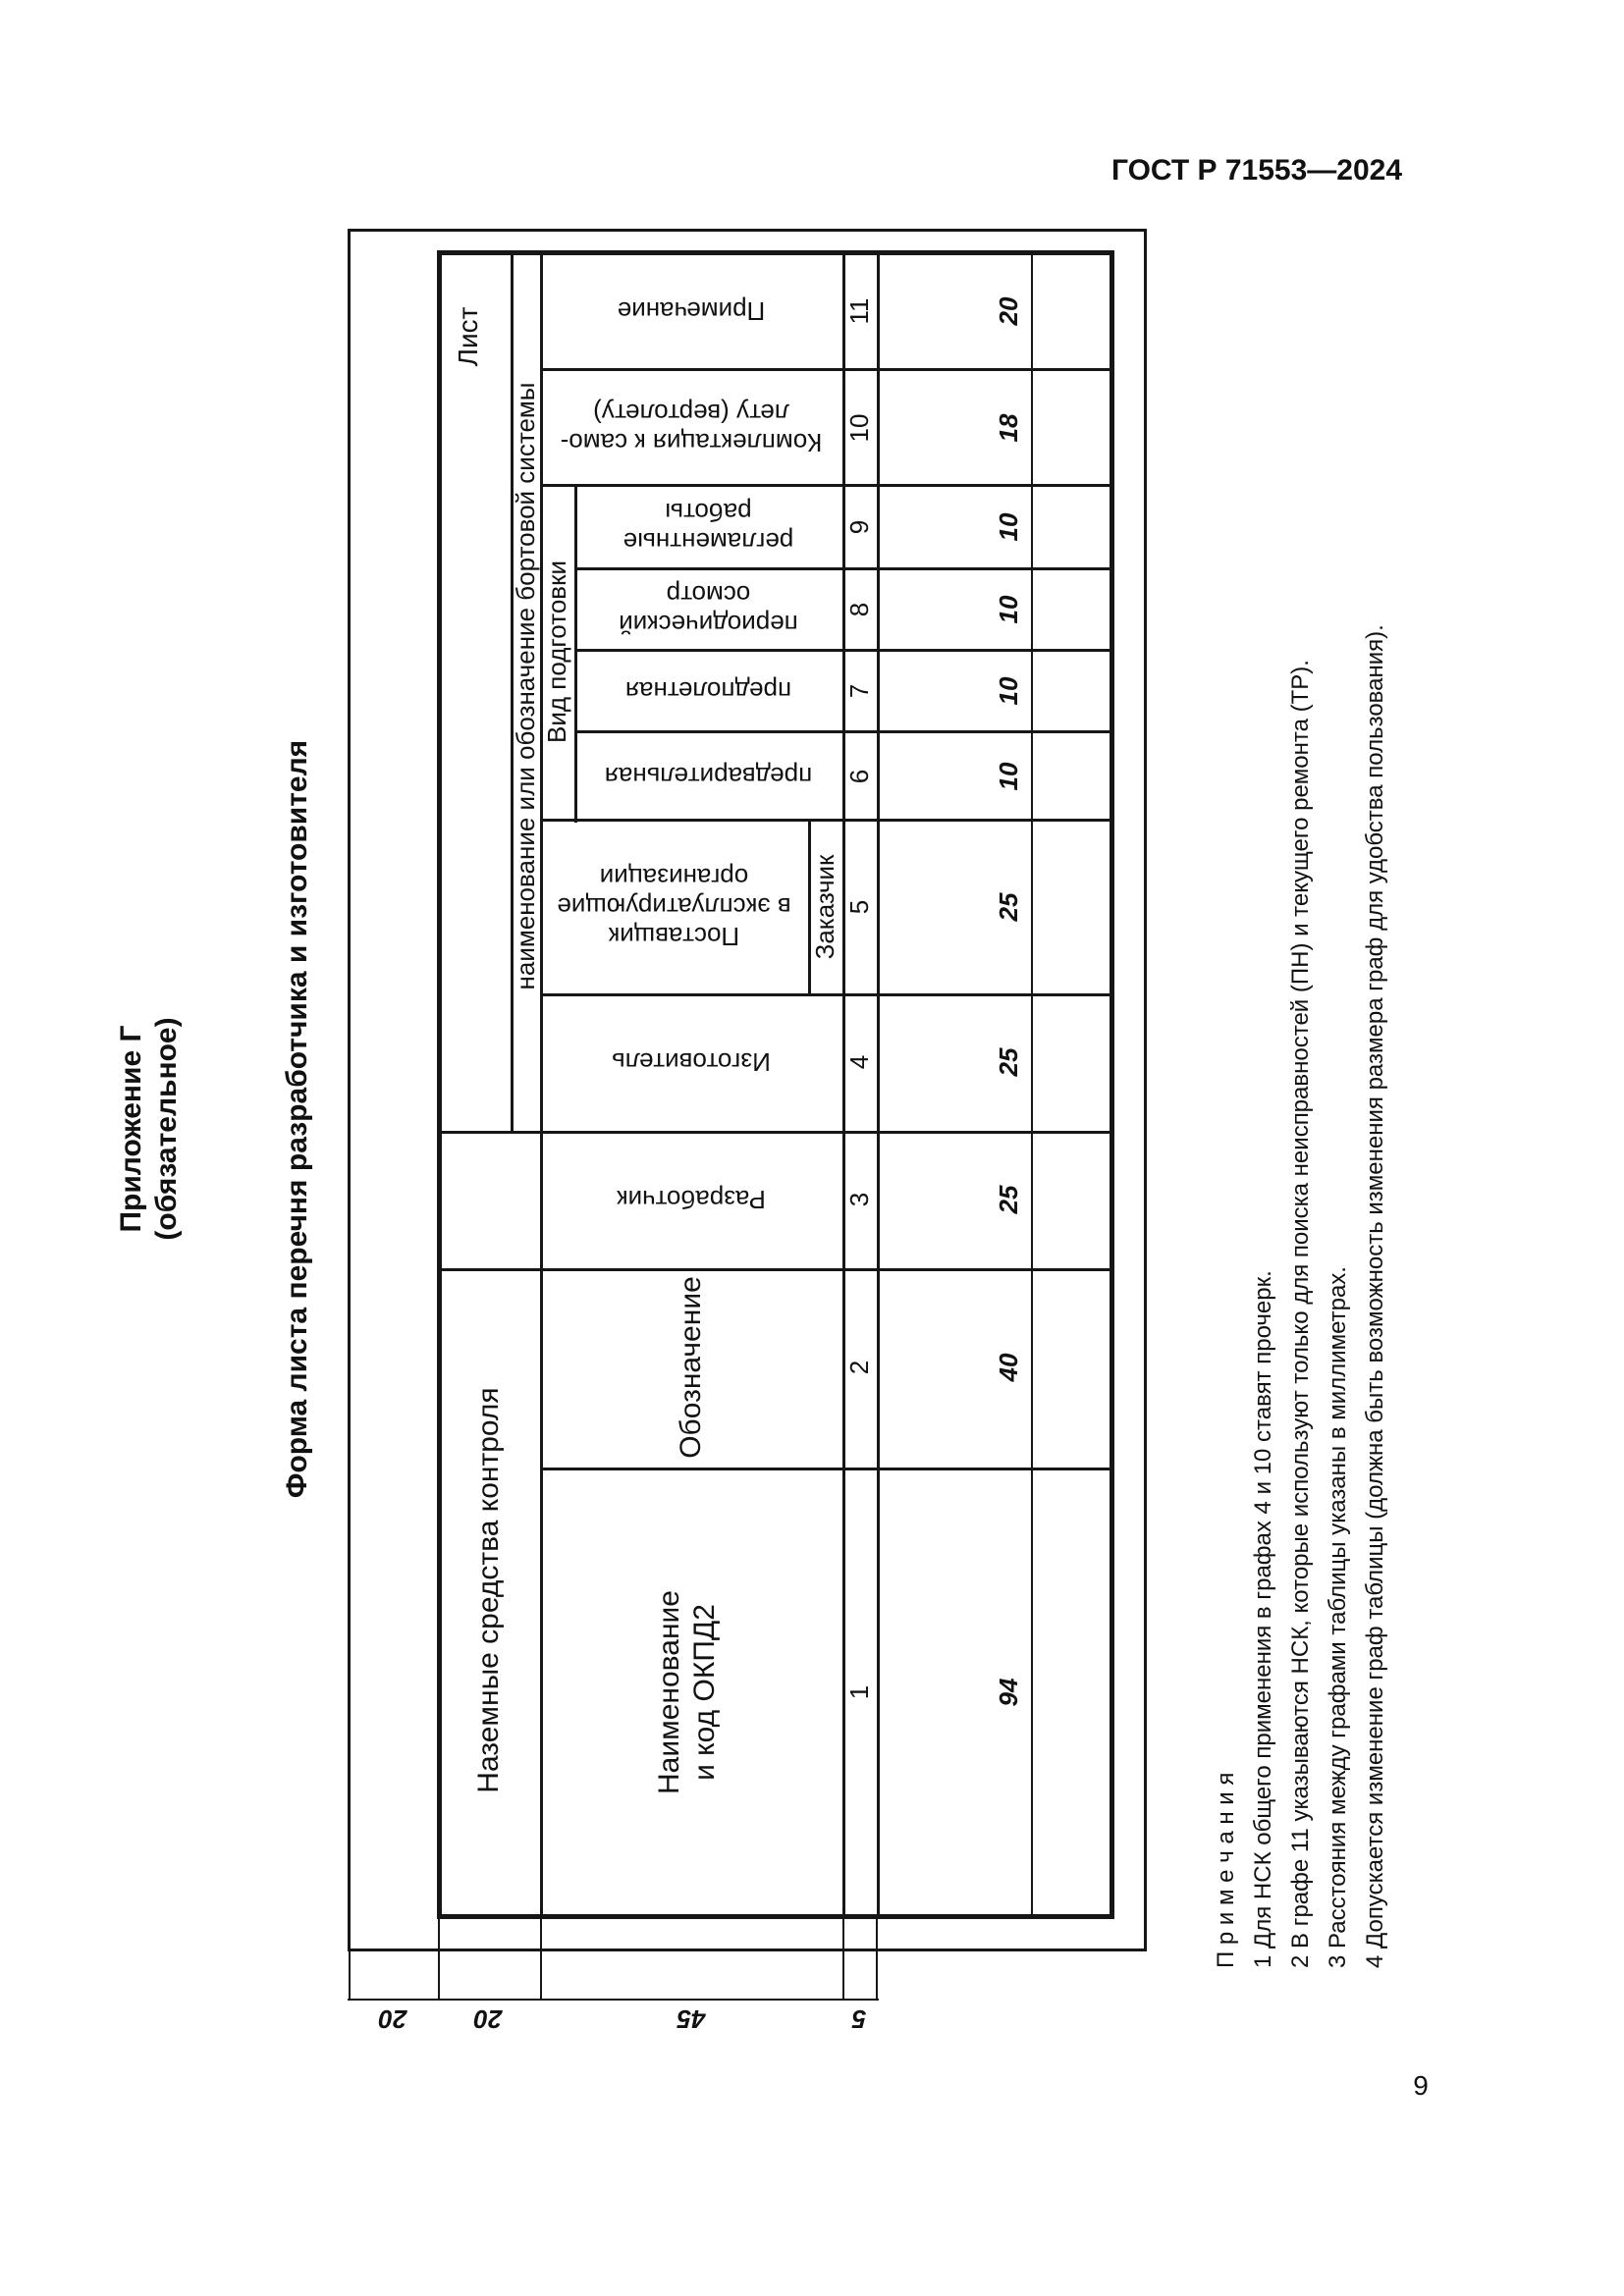 The height and width of the screenshot is (2296, 1624). What do you see at coordinates (859, 1367) in the screenshot?
I see `column-number-2: 2` at bounding box center [859, 1367].